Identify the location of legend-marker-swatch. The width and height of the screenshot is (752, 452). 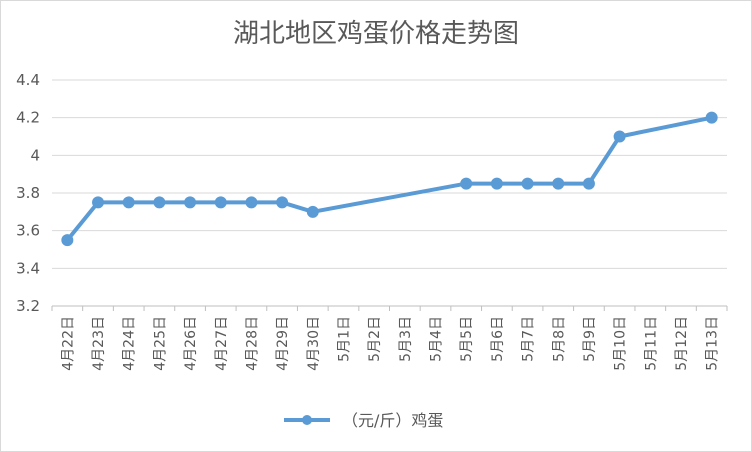
(307, 420).